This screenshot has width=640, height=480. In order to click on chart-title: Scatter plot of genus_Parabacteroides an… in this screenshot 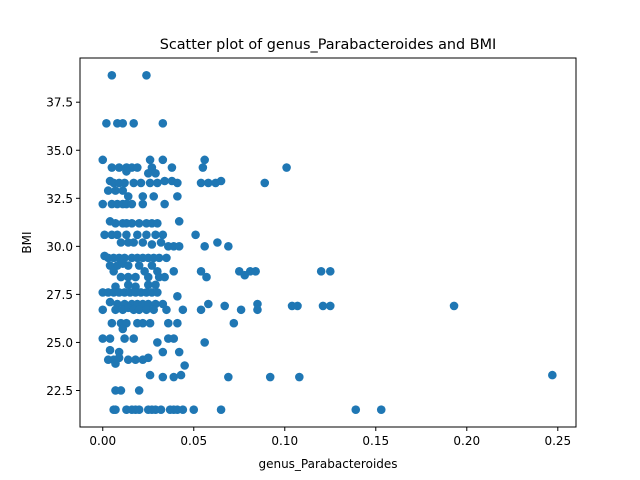, I will do `click(328, 45)`.